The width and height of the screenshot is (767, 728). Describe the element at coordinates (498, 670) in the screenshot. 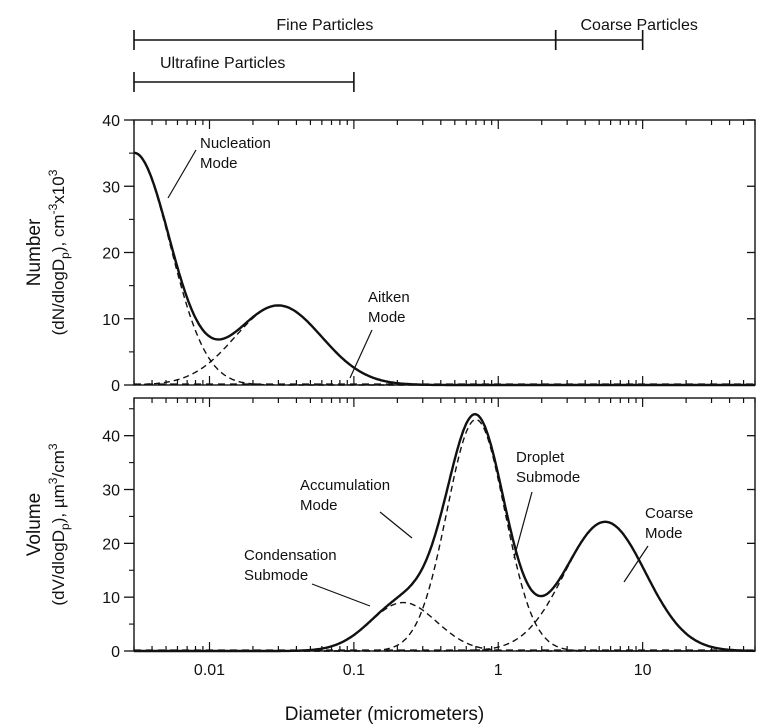

I see `x-tick-label: 1` at that location.